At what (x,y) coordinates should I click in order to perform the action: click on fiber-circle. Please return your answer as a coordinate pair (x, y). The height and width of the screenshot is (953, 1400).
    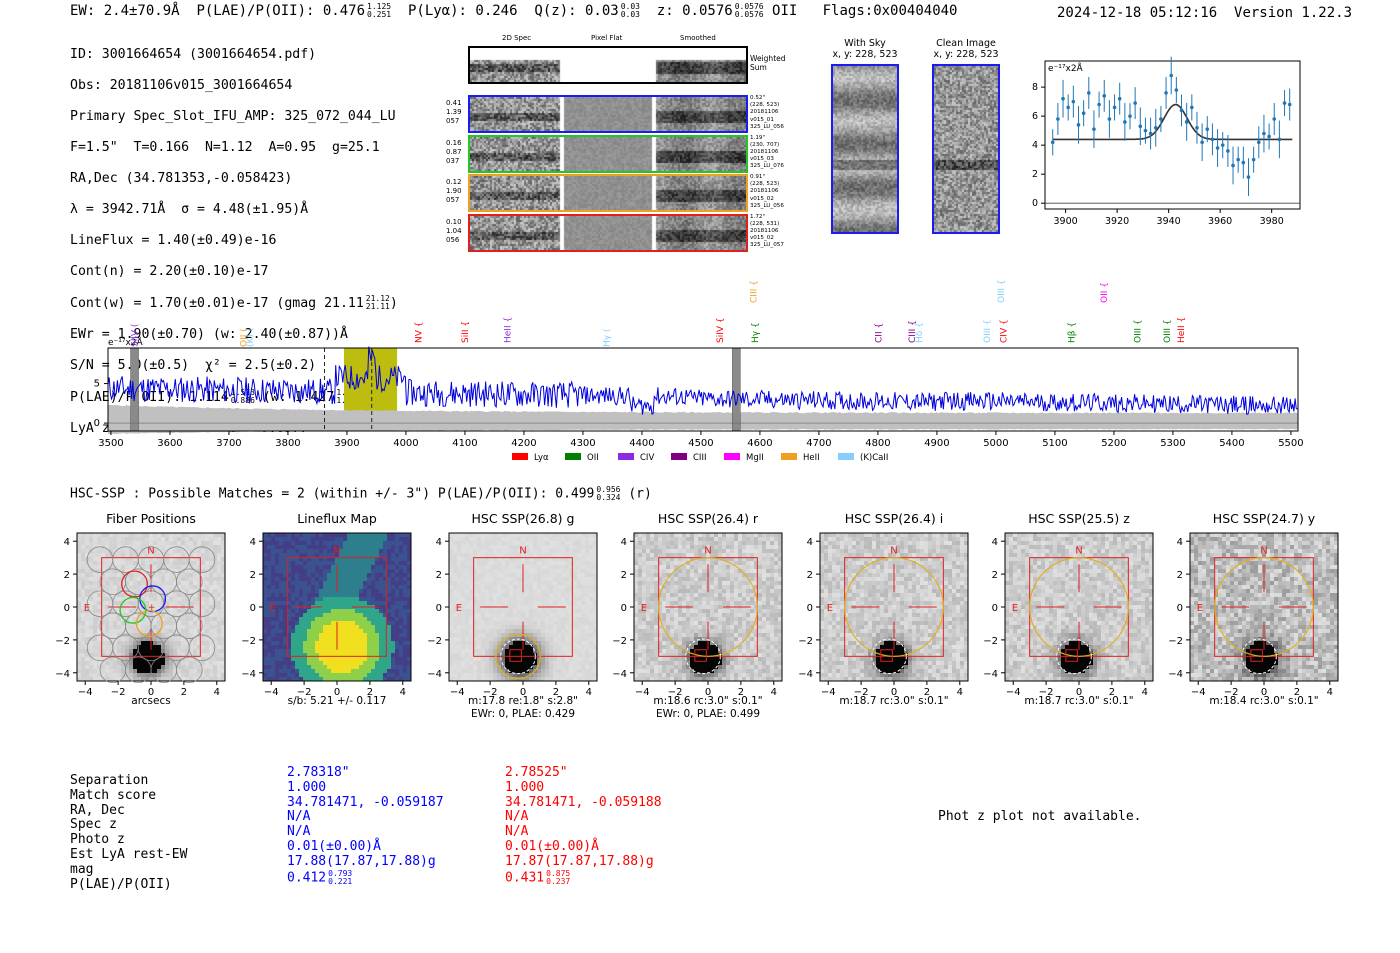
    Looking at the image, I should click on (189, 670).